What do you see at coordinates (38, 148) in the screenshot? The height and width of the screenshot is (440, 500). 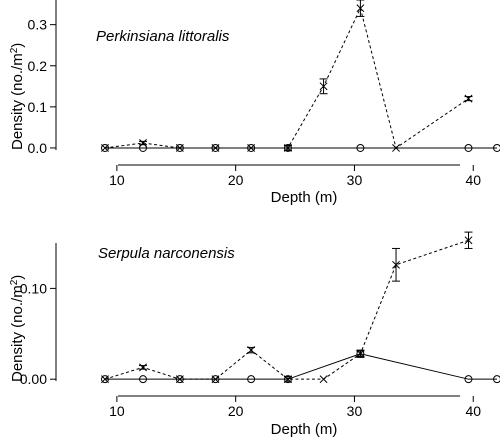 I see `y-tick-label: 0.0` at bounding box center [38, 148].